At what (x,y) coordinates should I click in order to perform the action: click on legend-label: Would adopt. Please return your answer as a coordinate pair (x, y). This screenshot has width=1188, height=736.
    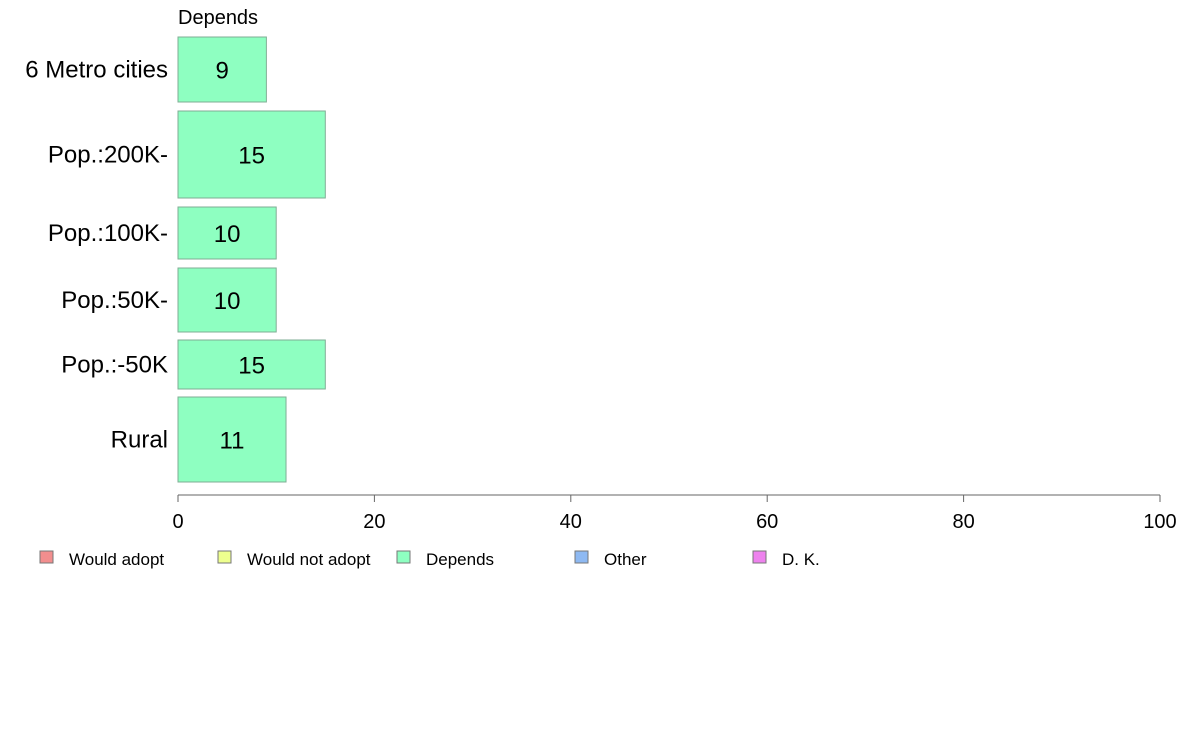
    Looking at the image, I should click on (116, 559).